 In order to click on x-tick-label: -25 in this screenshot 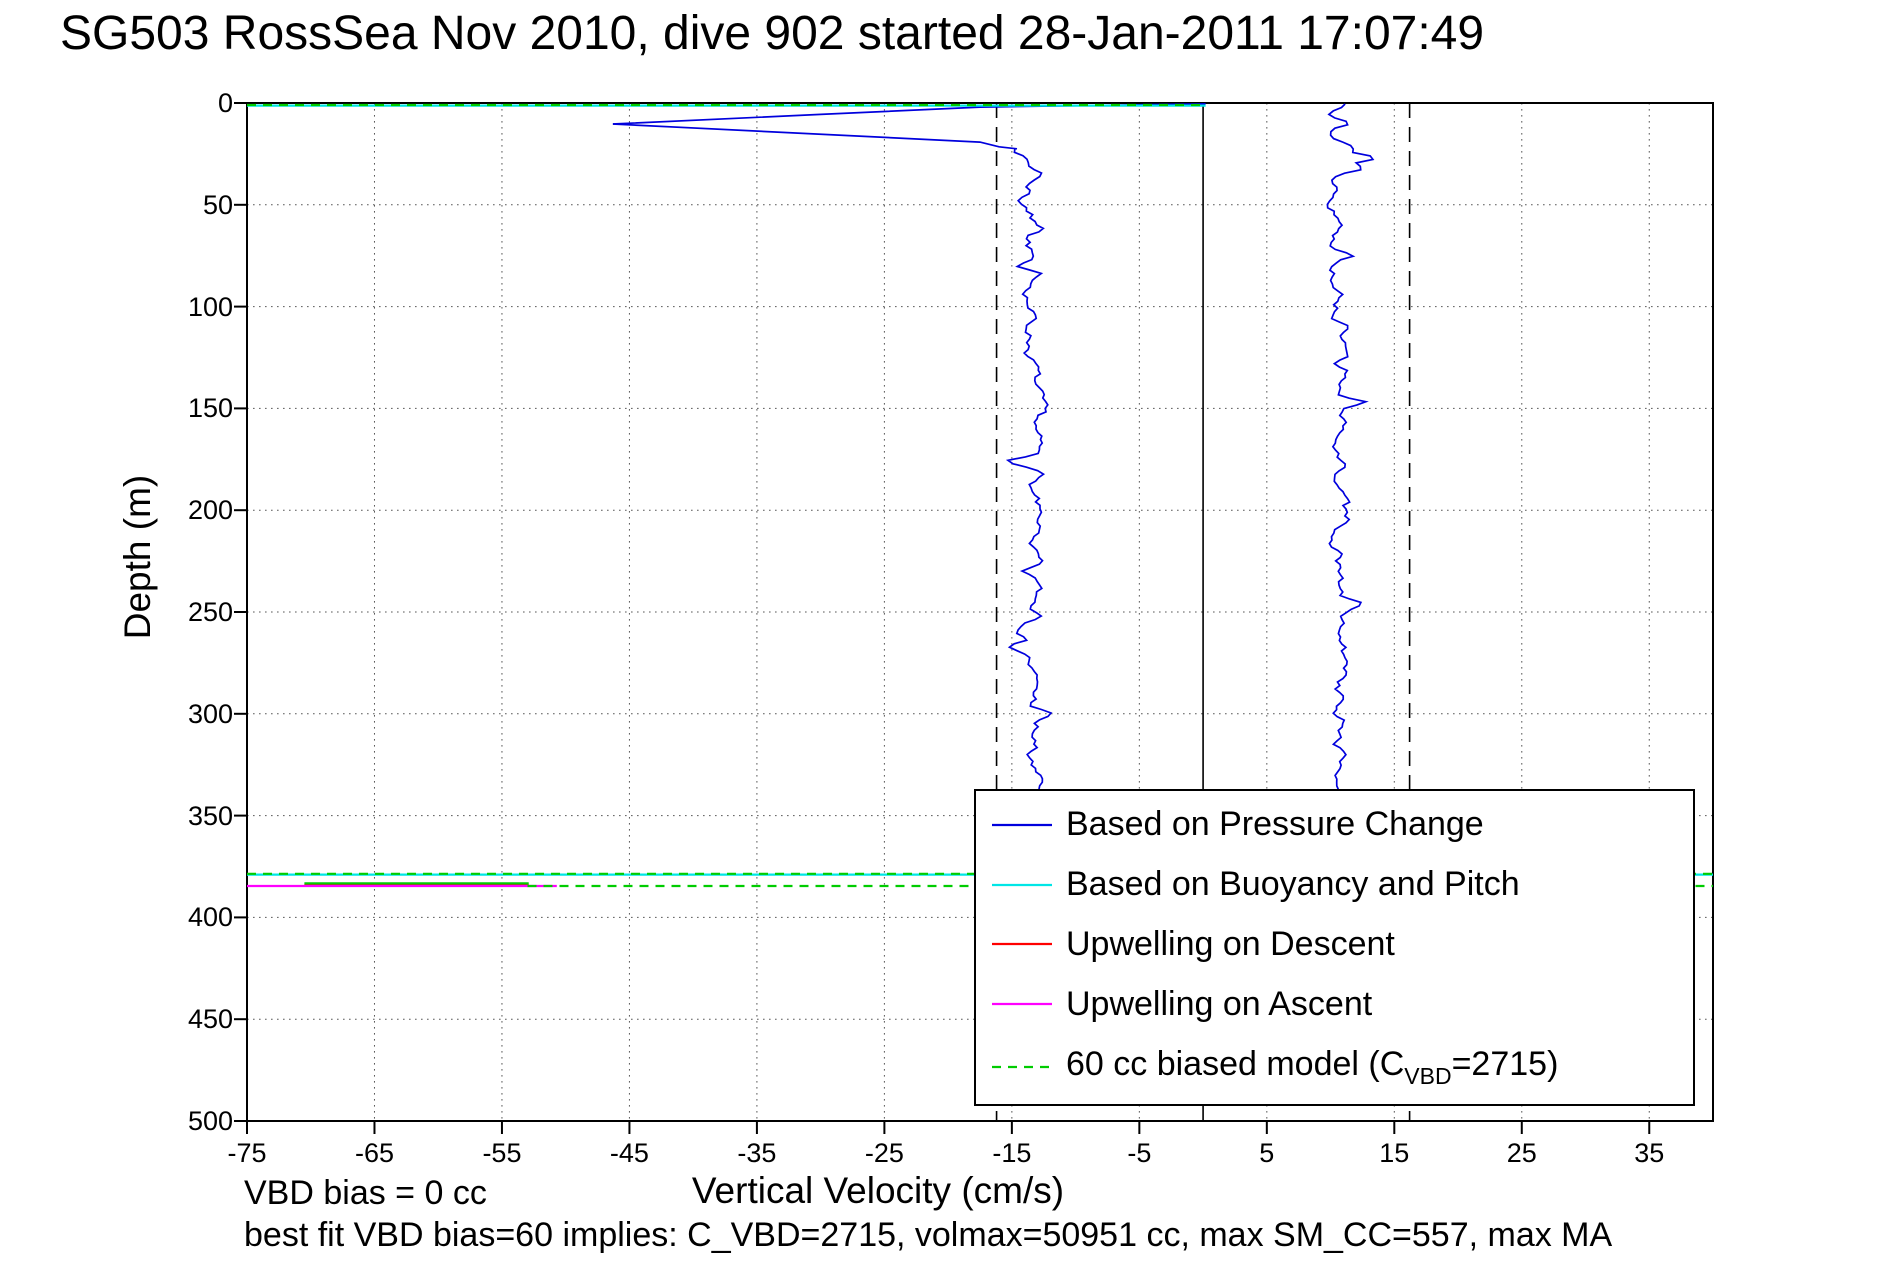, I will do `click(884, 1153)`.